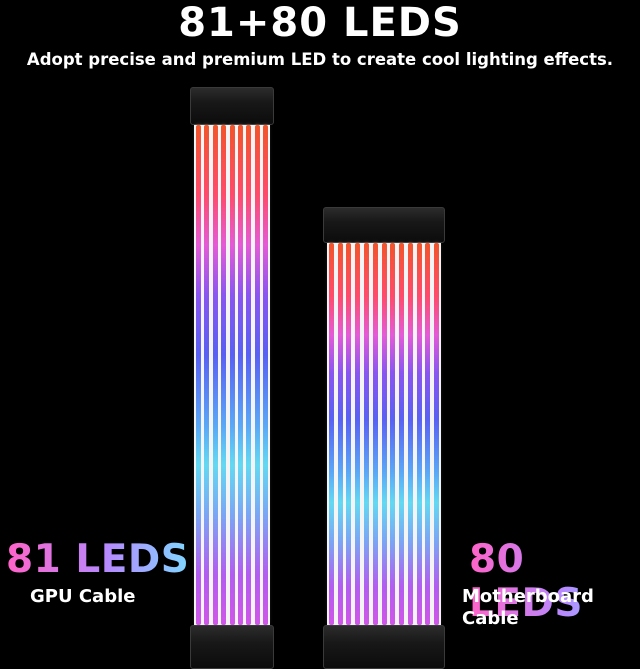 This screenshot has height=669, width=640. I want to click on headline: 81+80 LEDS, so click(320, 23).